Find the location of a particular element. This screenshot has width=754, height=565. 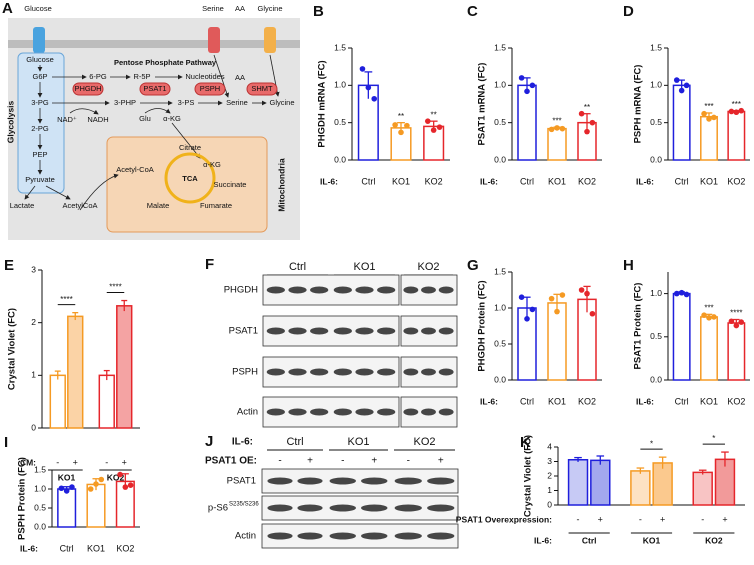

significance-label: *** is located at coordinates (708, 106).